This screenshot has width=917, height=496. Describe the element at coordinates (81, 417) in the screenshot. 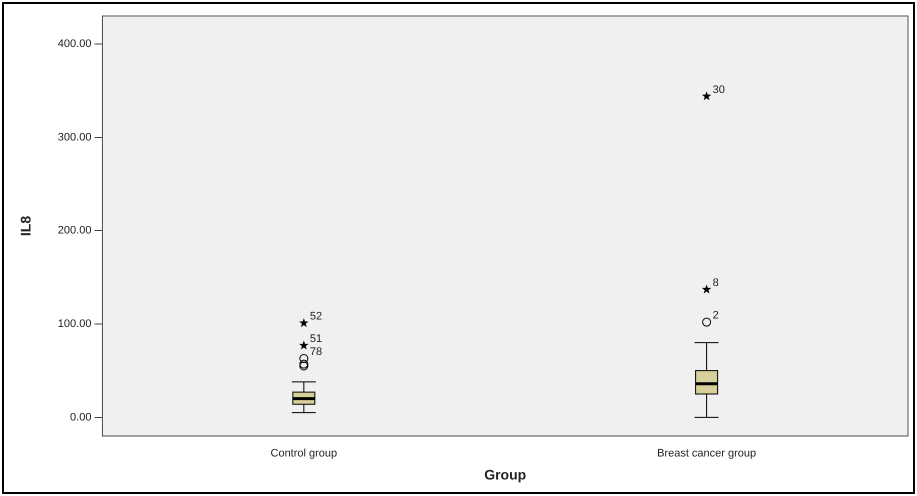

I see `y-tick-label: 0.00` at that location.